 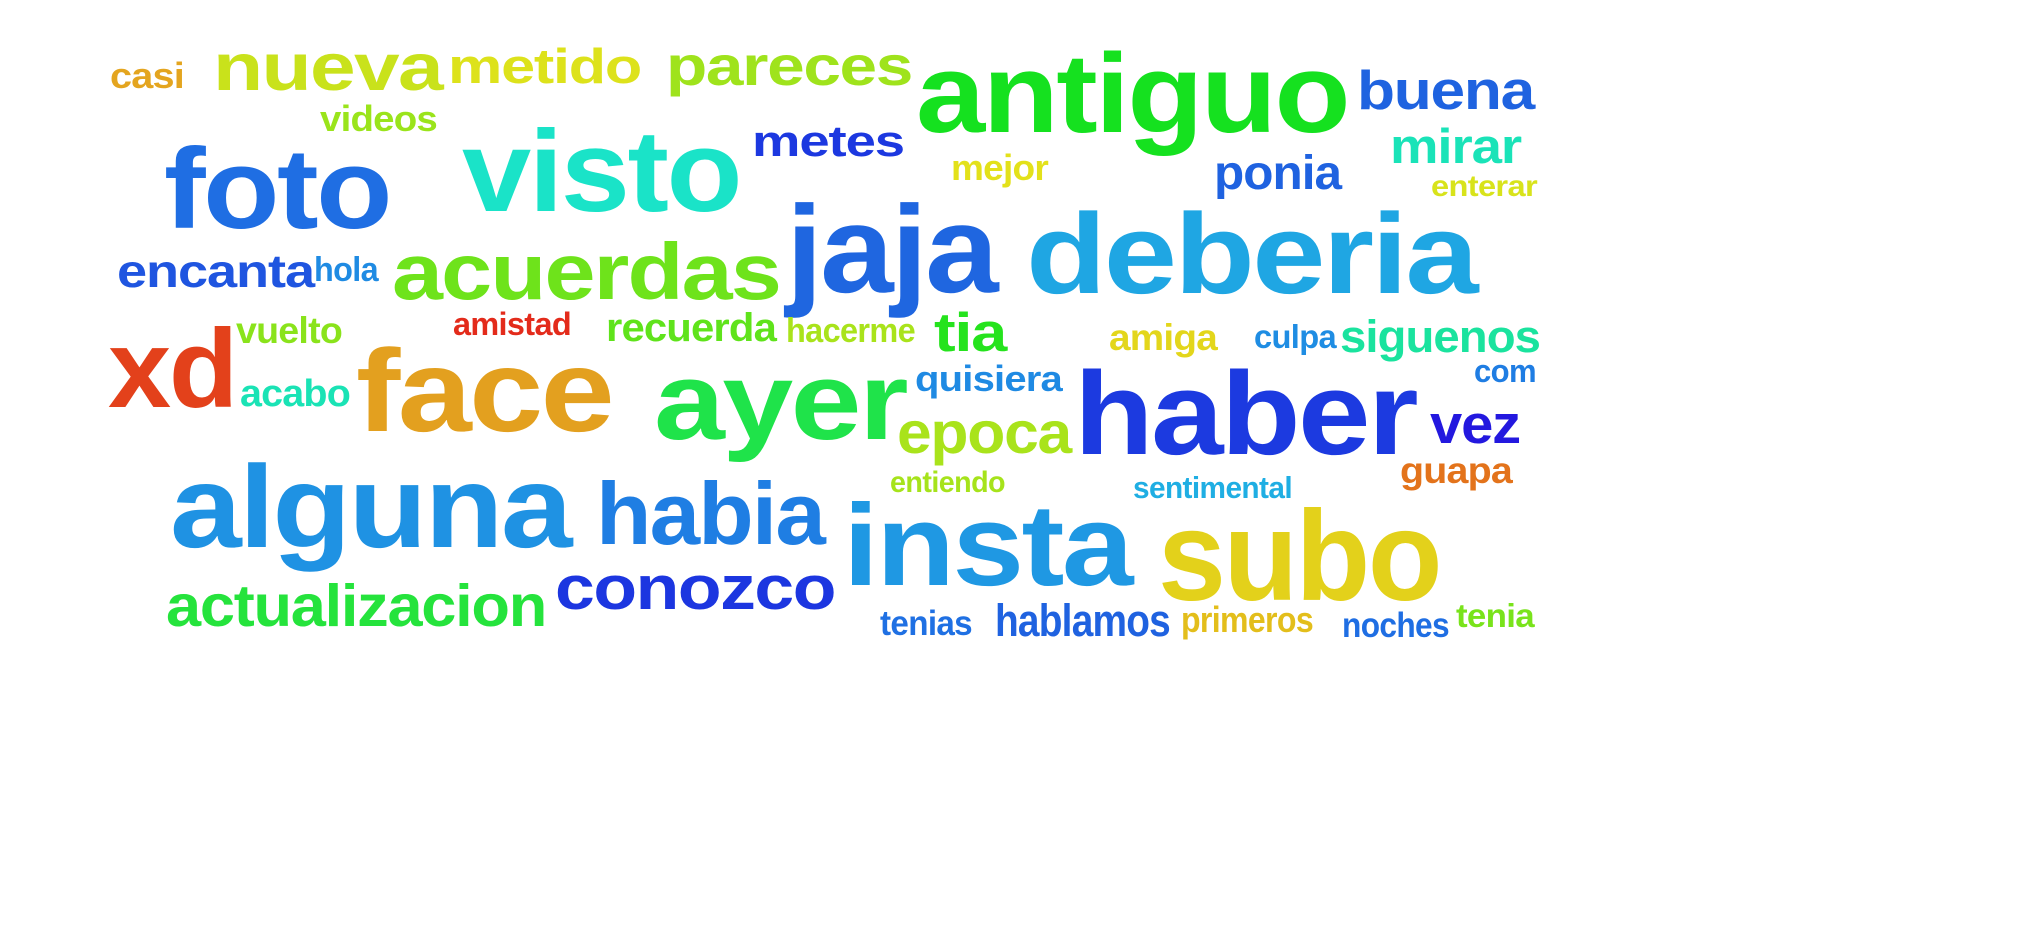 What do you see at coordinates (695, 588) in the screenshot?
I see `word-conozco: conozco` at bounding box center [695, 588].